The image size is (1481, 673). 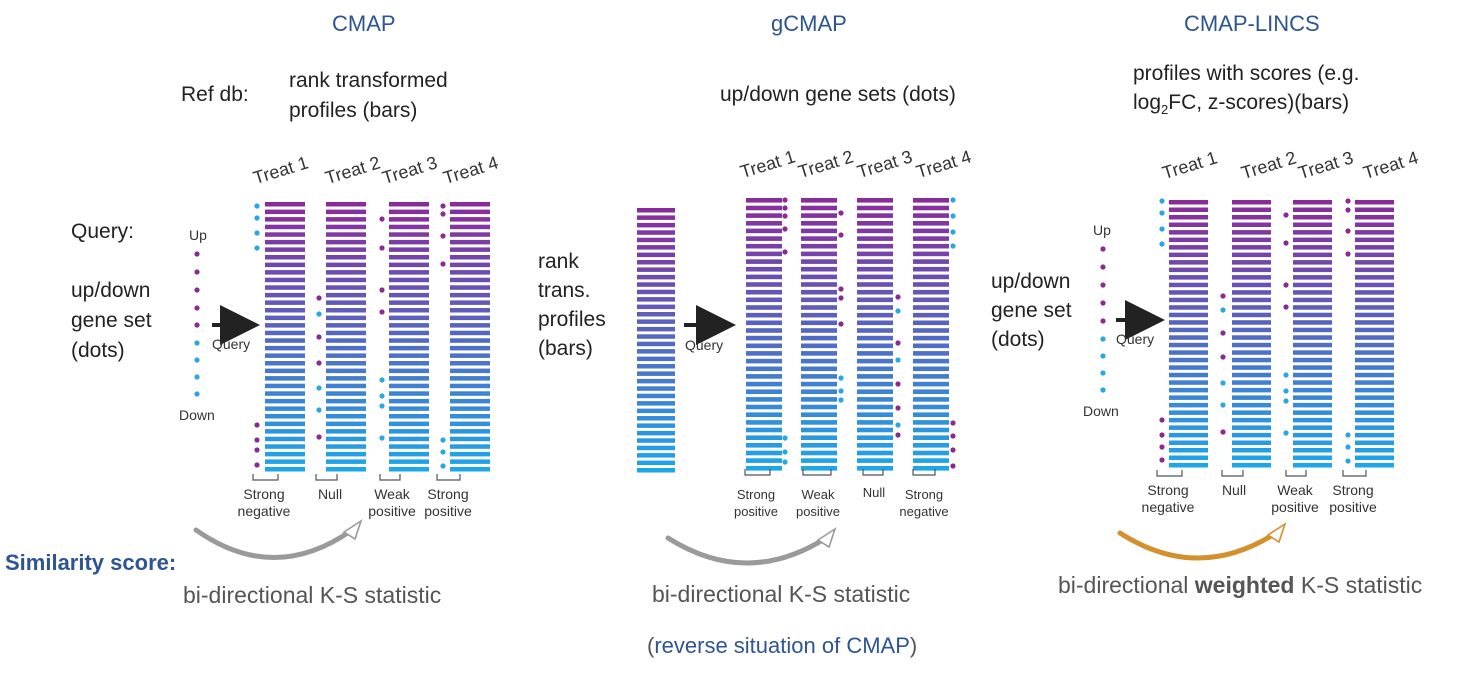 I want to click on cmap-outcome-2: Null, so click(x=330, y=494).